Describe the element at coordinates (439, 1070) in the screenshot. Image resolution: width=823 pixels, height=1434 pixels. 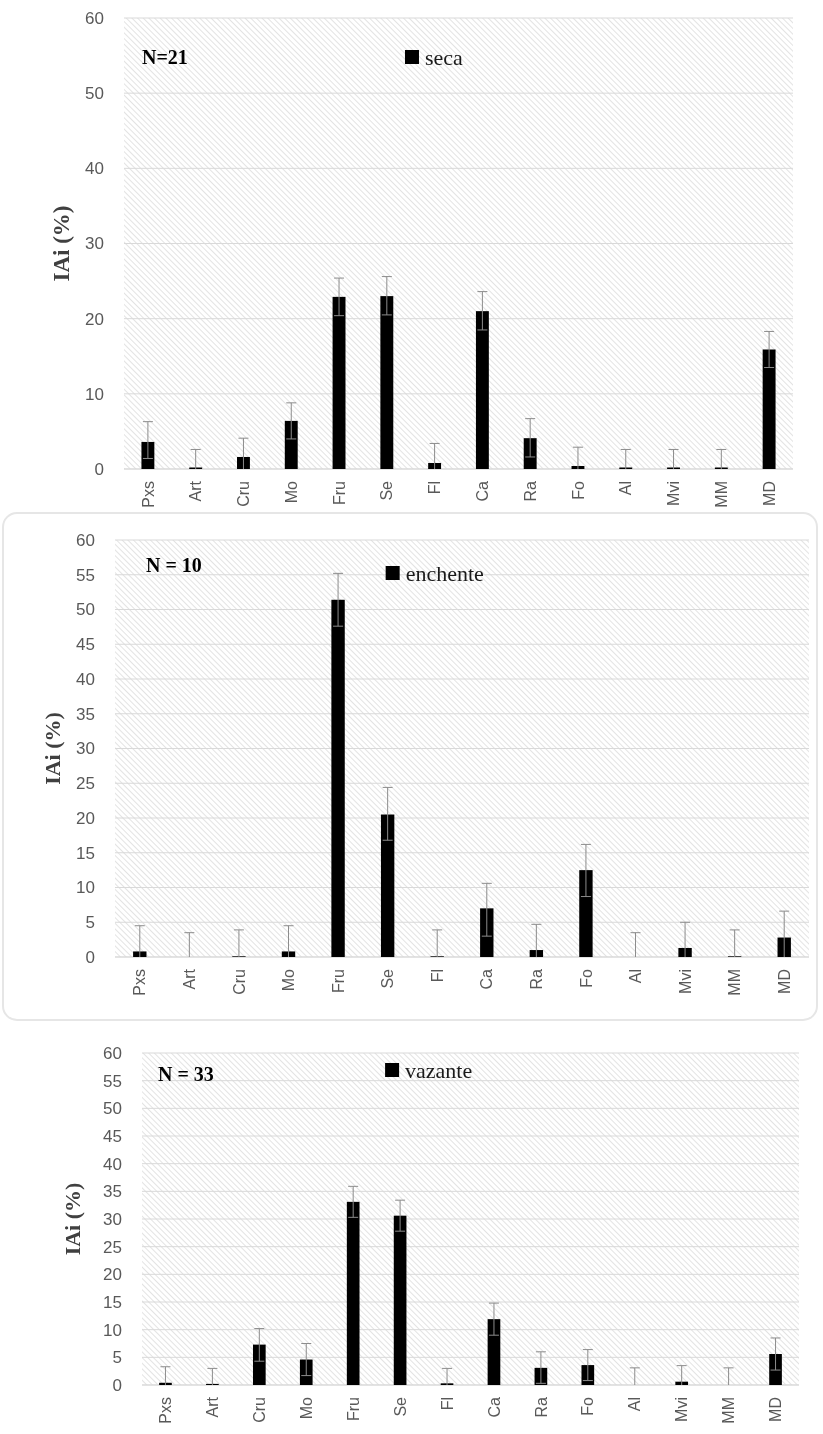
I see `legend-label: vazante` at that location.